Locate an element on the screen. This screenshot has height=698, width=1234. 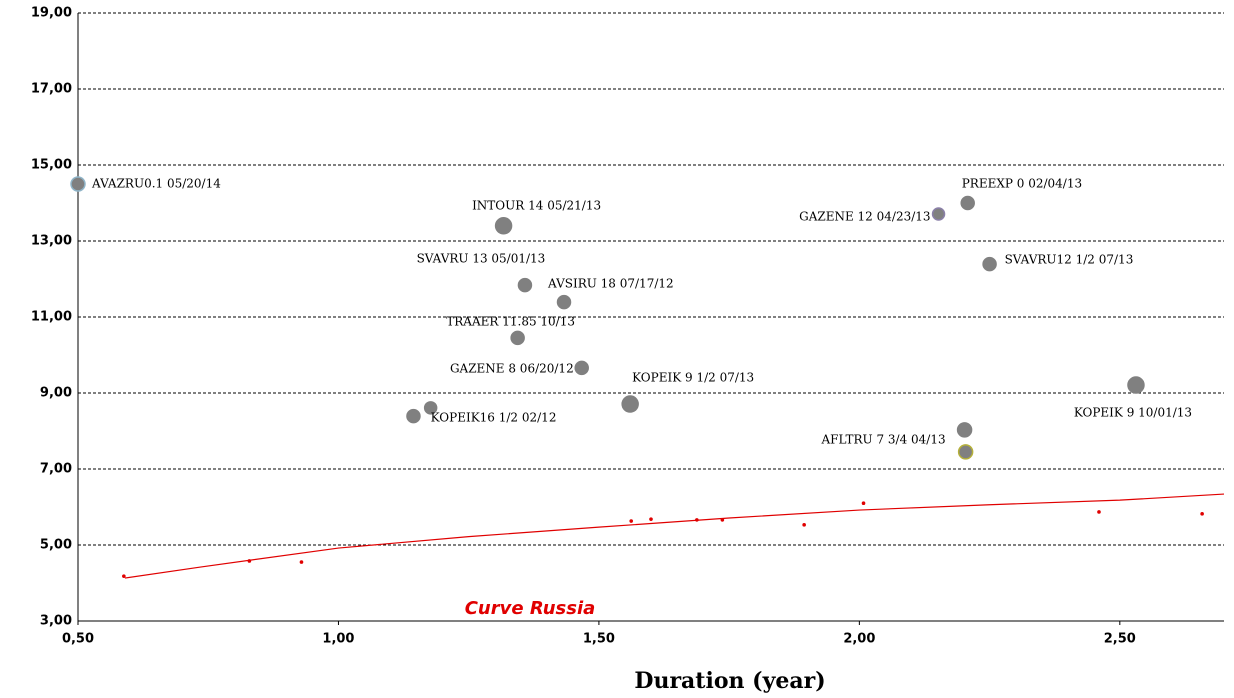
y-tick-label: 19,00 is located at coordinates (51, 13).